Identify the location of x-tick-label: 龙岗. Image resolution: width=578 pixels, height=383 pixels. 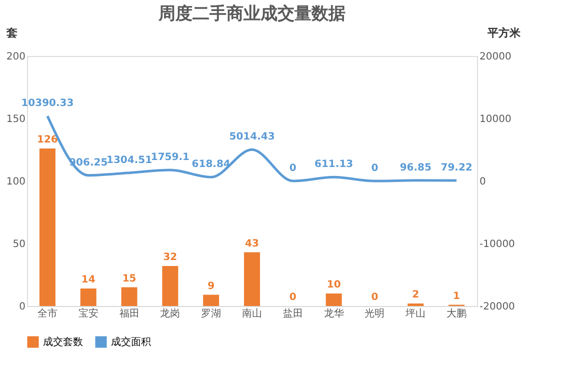
(170, 314).